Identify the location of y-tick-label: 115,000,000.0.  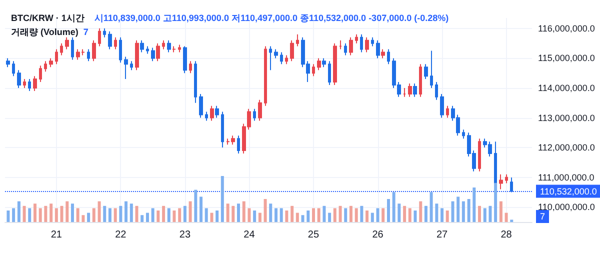
(566, 58).